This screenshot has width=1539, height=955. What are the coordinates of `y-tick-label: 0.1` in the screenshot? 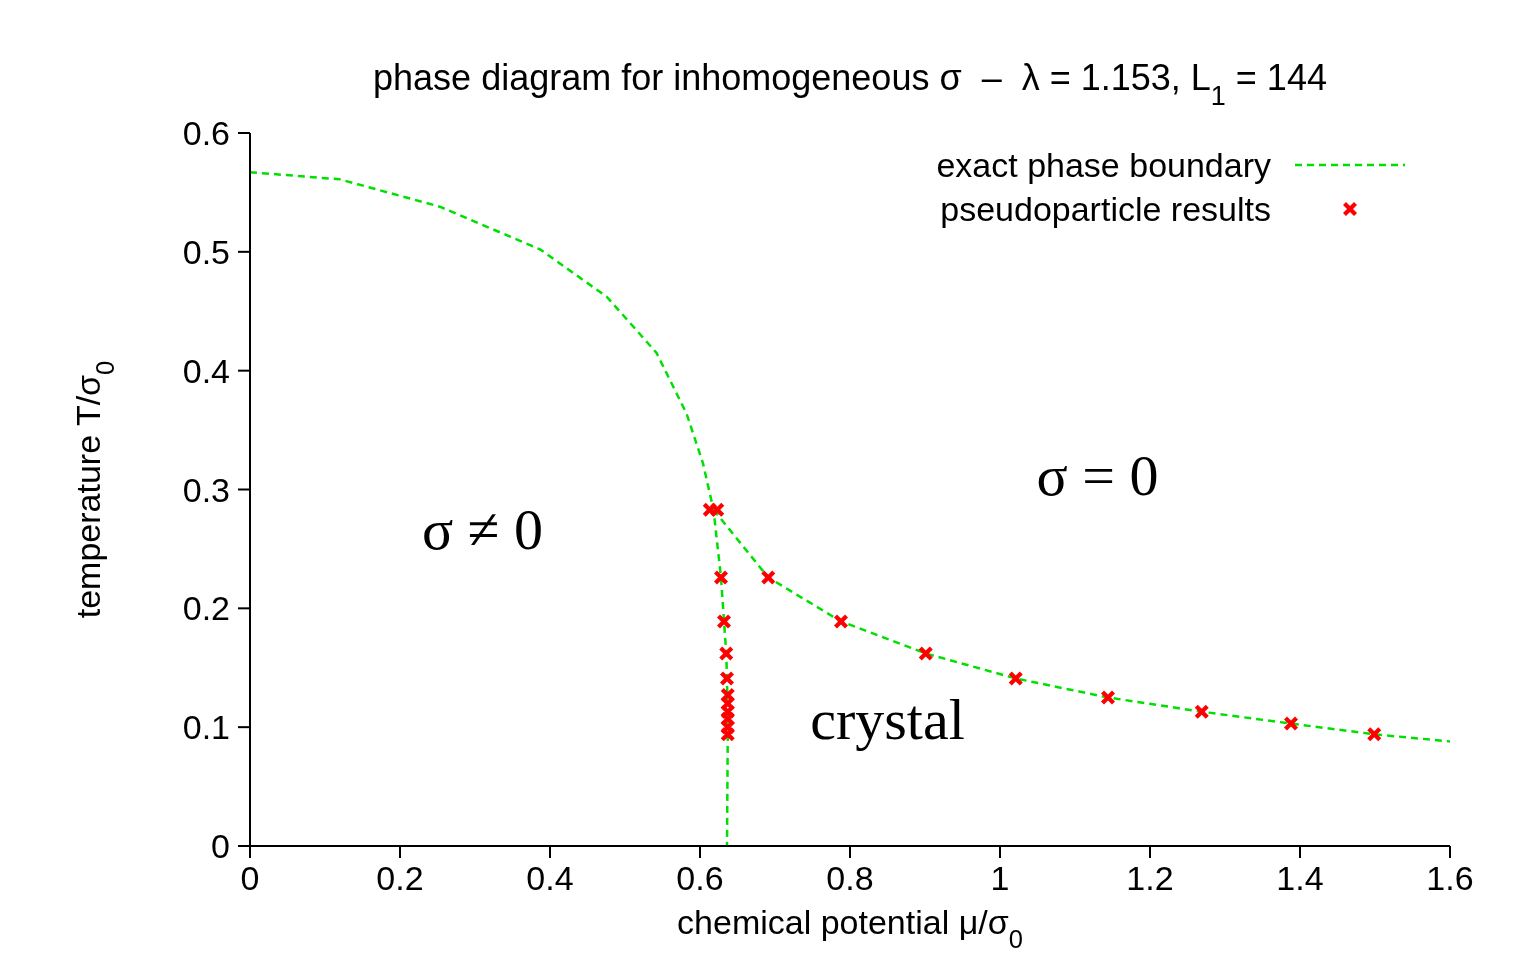 It's located at (206, 727).